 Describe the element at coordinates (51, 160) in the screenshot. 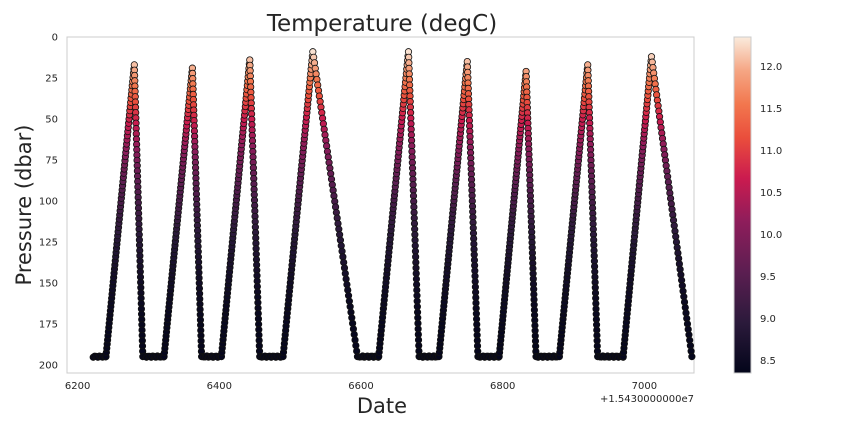

I see `y-tick-label: 75` at that location.